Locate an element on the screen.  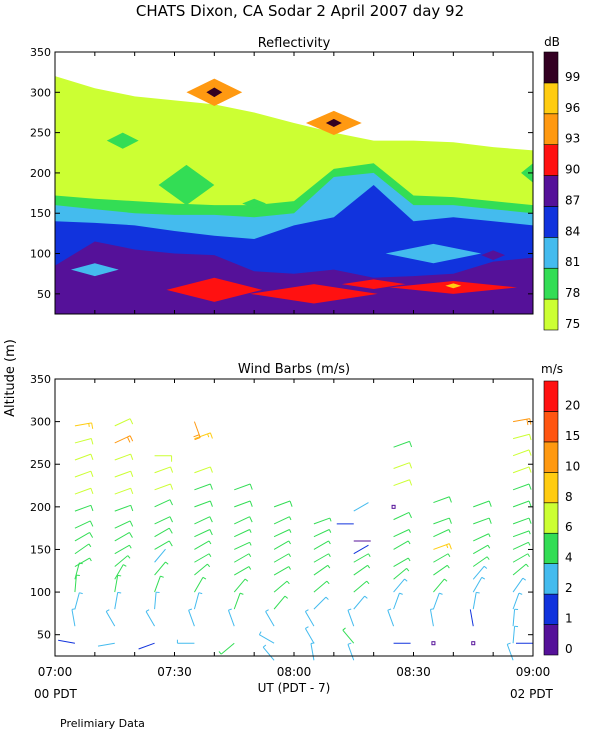
legend-label: 2 is located at coordinates (569, 588).